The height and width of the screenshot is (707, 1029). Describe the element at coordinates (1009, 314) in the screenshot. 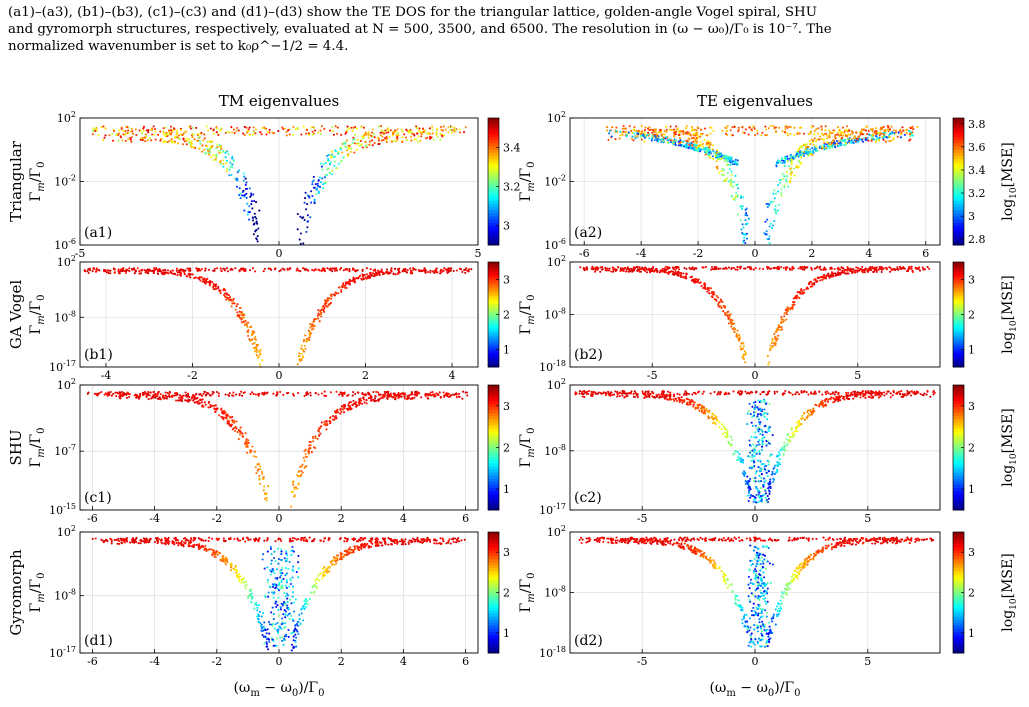

I see `colorbar-label: log10[MSE]` at that location.